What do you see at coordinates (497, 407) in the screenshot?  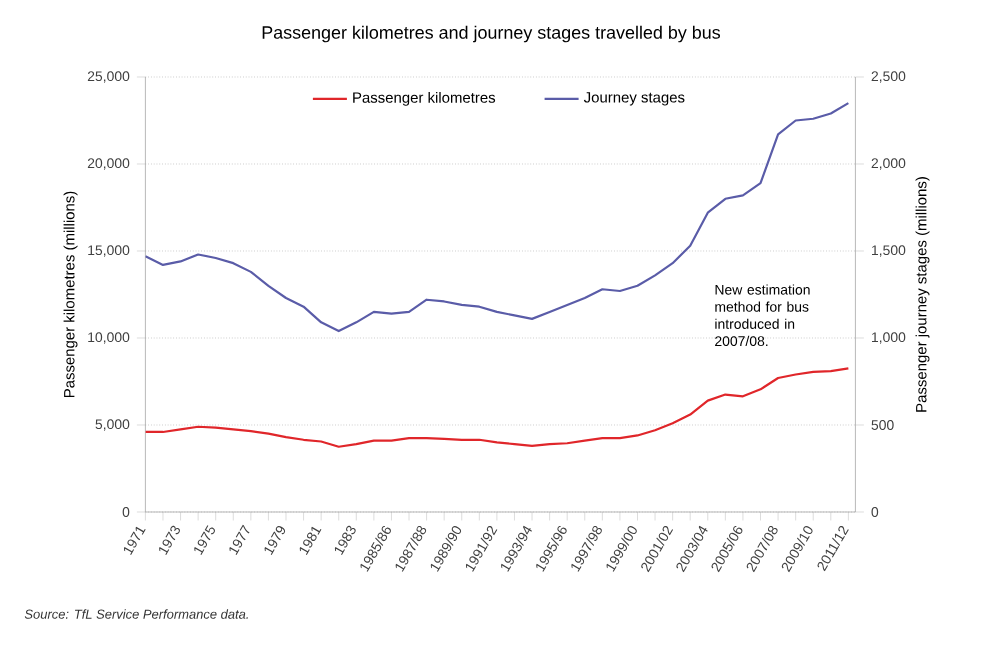 I see `line-series` at bounding box center [497, 407].